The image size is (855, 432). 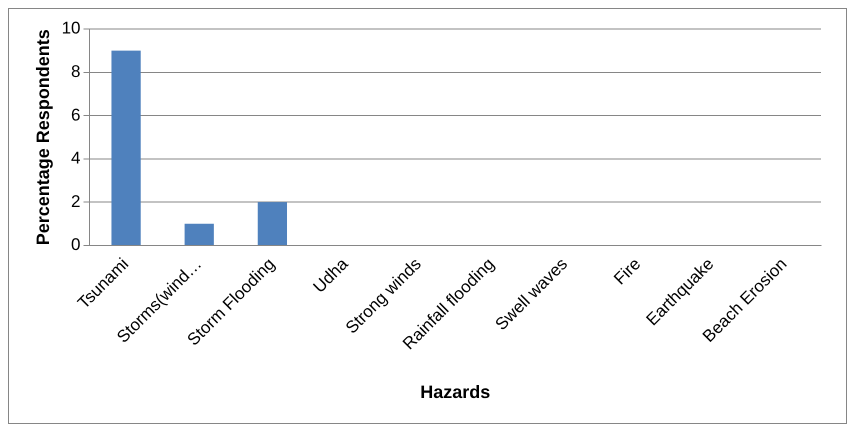 I want to click on y-tick-label: 4, so click(x=76, y=158).